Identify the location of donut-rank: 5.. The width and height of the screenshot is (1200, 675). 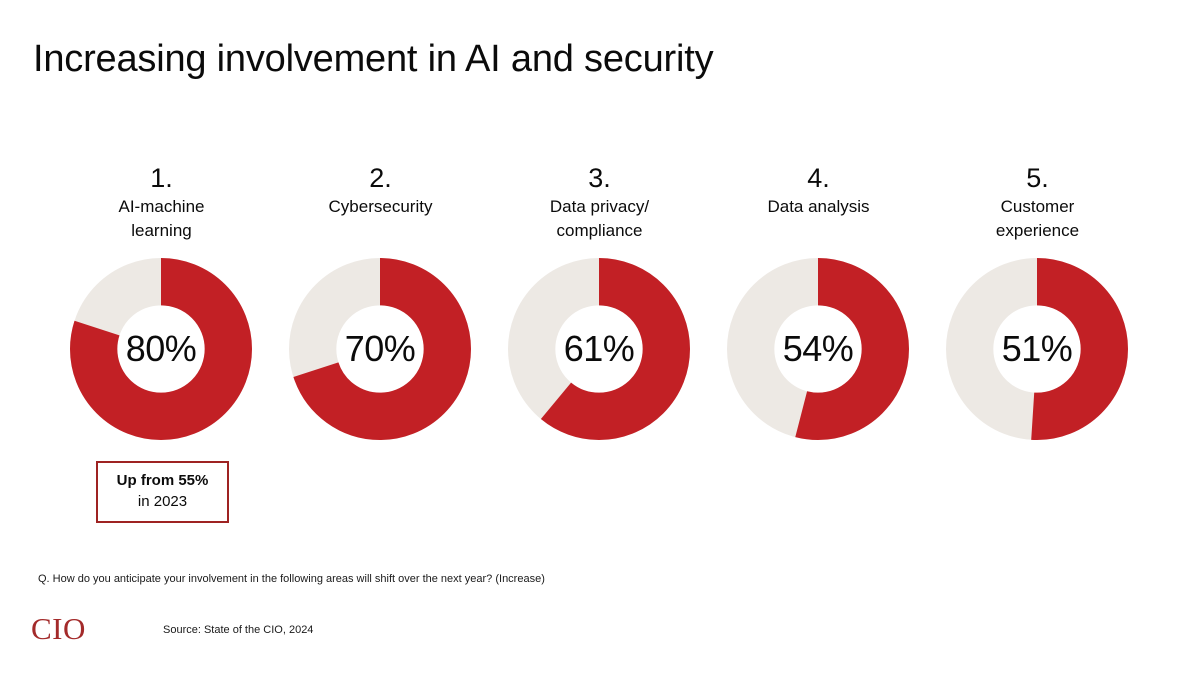
(1037, 178).